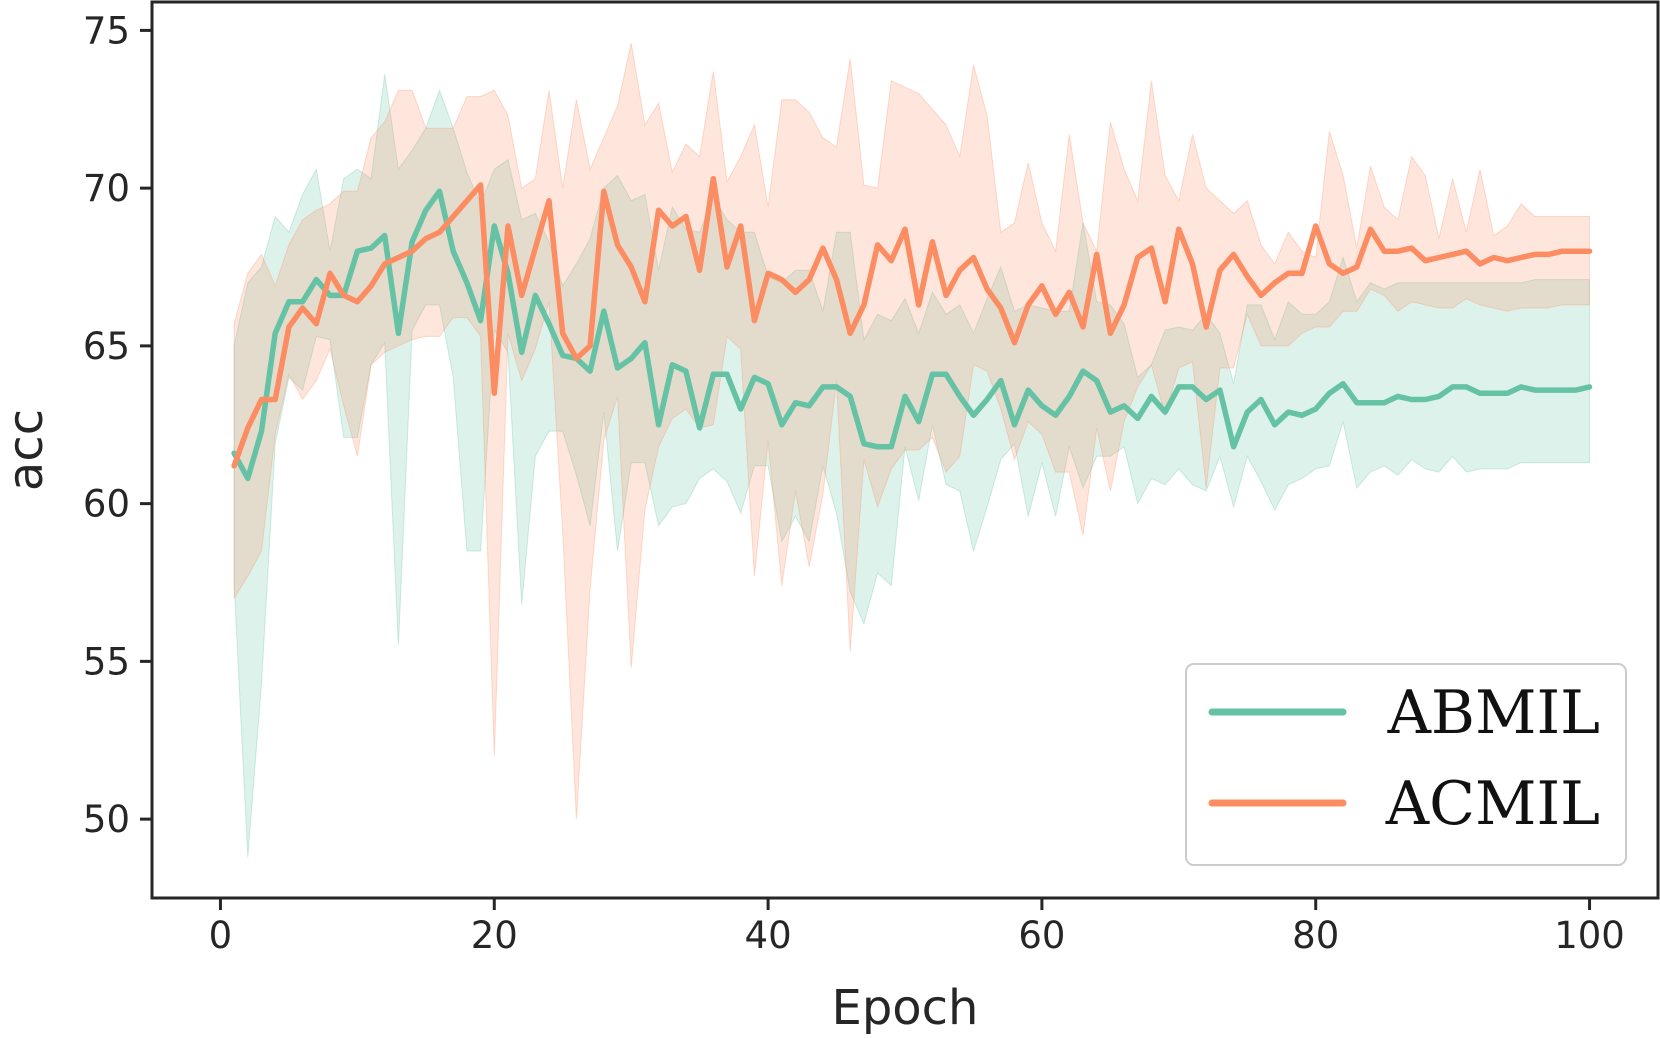 The image size is (1660, 1038). I want to click on legend-label-acmil: ACMIL, so click(1492, 804).